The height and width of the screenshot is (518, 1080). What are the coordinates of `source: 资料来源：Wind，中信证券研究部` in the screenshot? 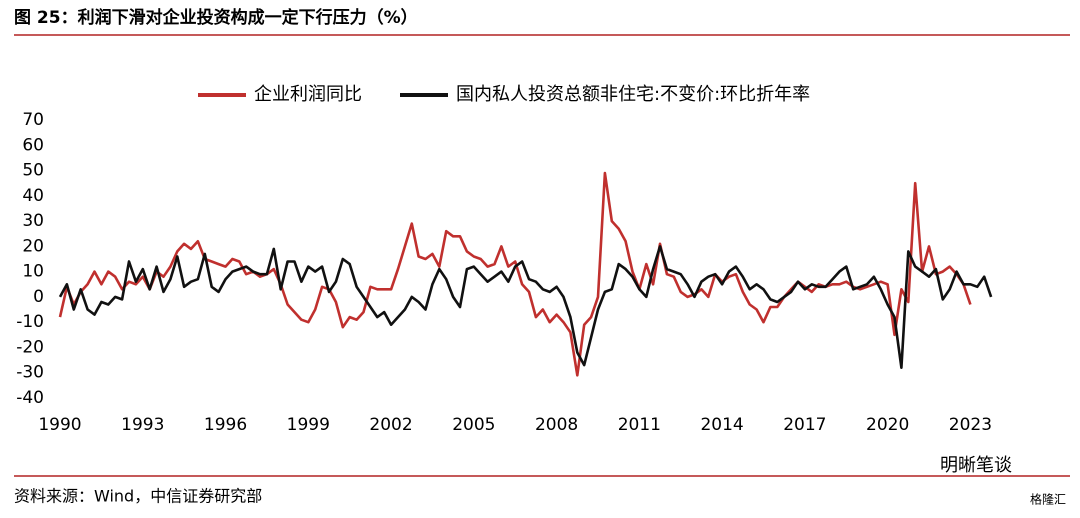 It's located at (138, 496).